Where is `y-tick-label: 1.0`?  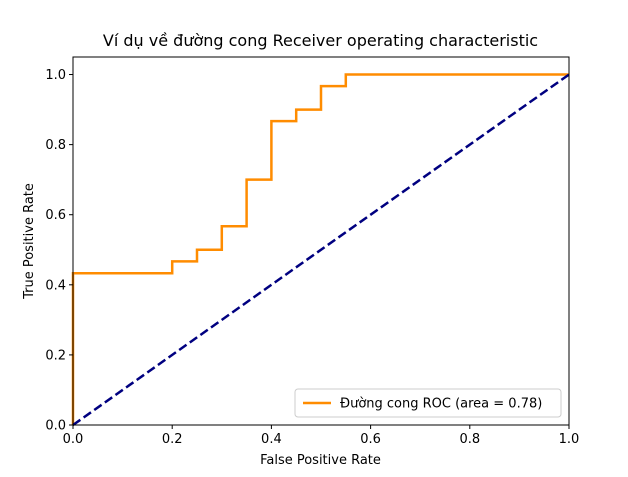
y-tick-label: 1.0 is located at coordinates (55, 75).